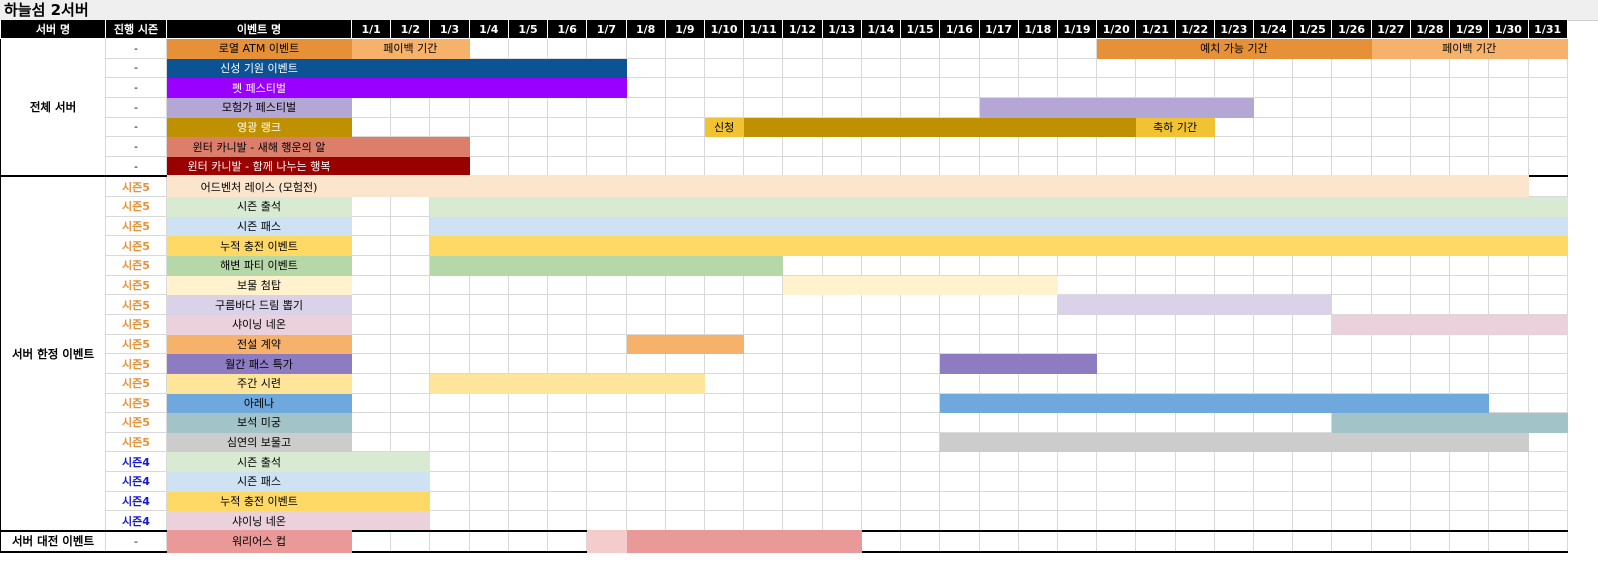 Image resolution: width=1598 pixels, height=561 pixels. I want to click on event-name-cell: 구름바다 드림 뽑기, so click(259, 304).